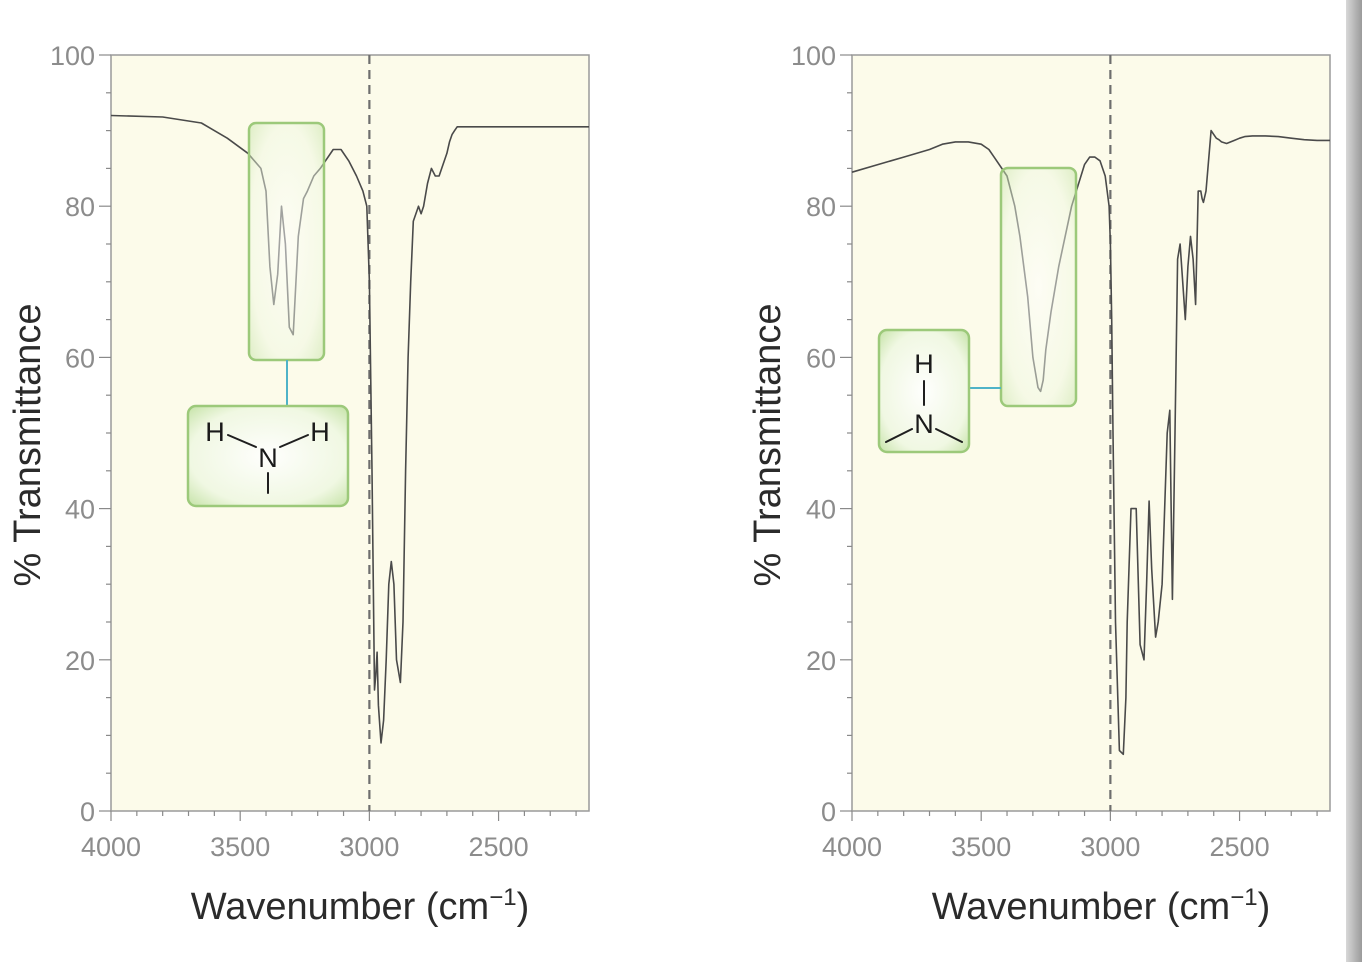  Describe the element at coordinates (924, 364) in the screenshot. I see `atom-h: H` at that location.